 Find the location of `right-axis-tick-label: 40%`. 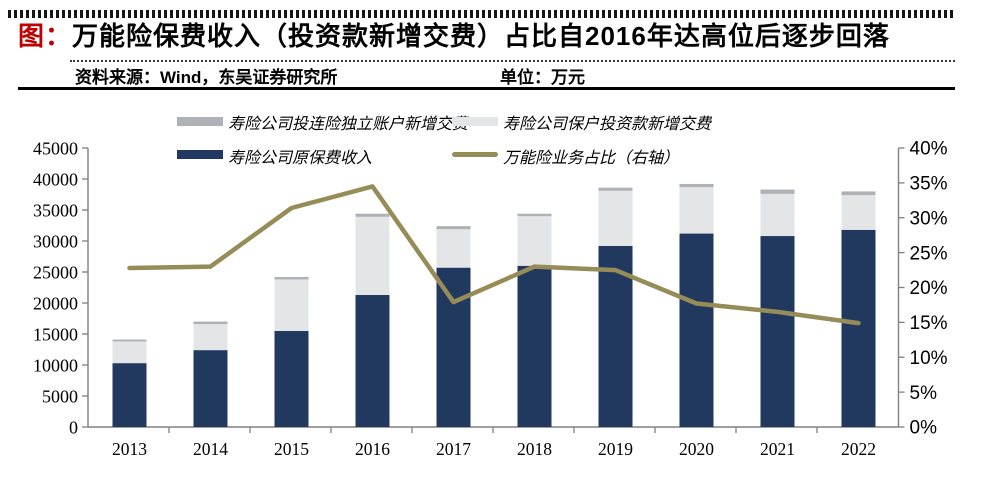

right-axis-tick-label: 40% is located at coordinates (929, 149).